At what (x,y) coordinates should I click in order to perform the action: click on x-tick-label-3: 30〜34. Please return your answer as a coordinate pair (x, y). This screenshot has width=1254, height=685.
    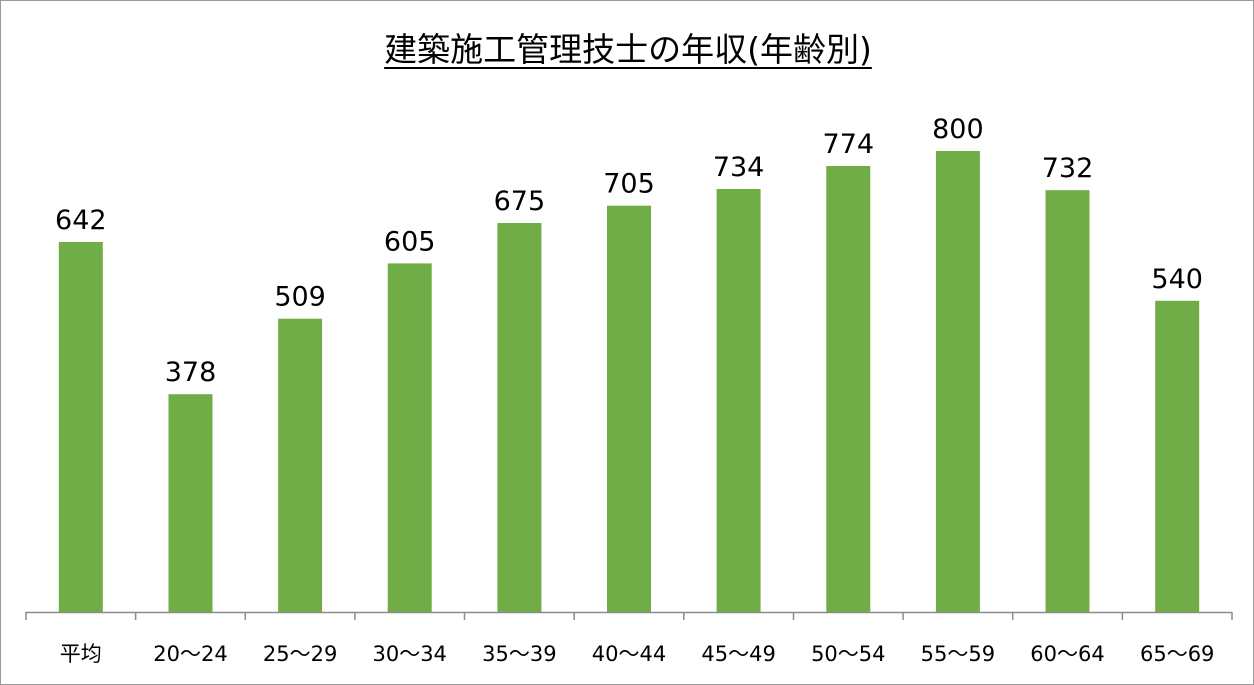
    Looking at the image, I should click on (409, 654).